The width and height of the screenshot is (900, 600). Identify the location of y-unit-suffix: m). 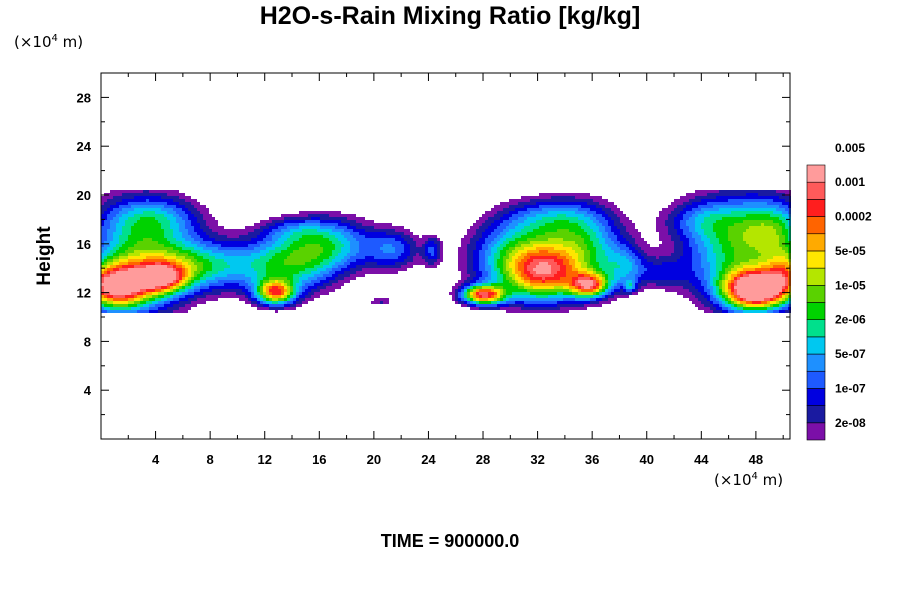
(70, 42).